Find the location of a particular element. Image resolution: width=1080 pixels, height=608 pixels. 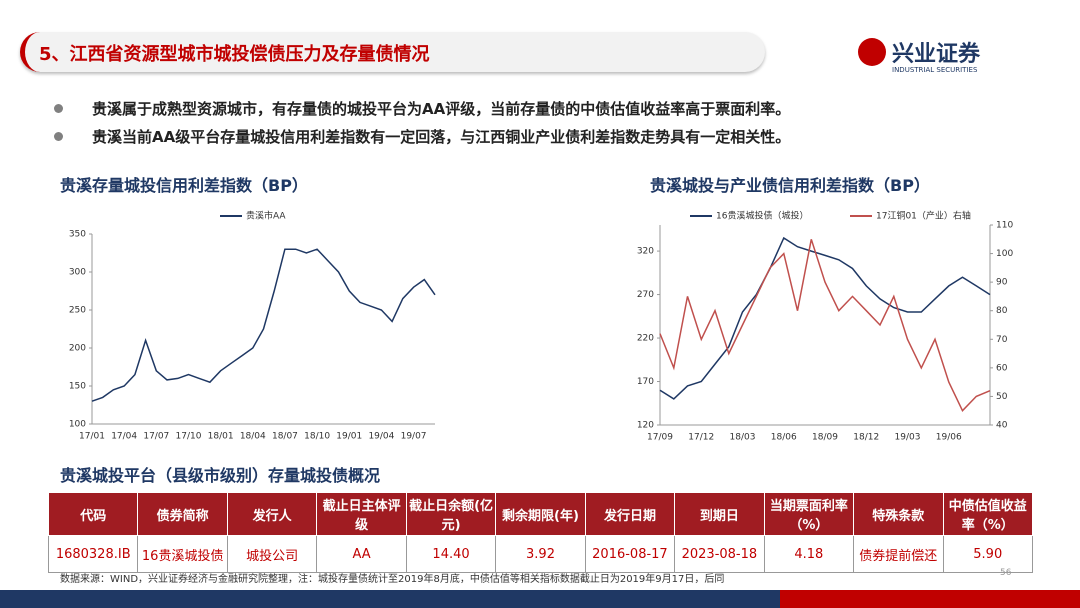

x-tick-label: 19/04 is located at coordinates (381, 437).